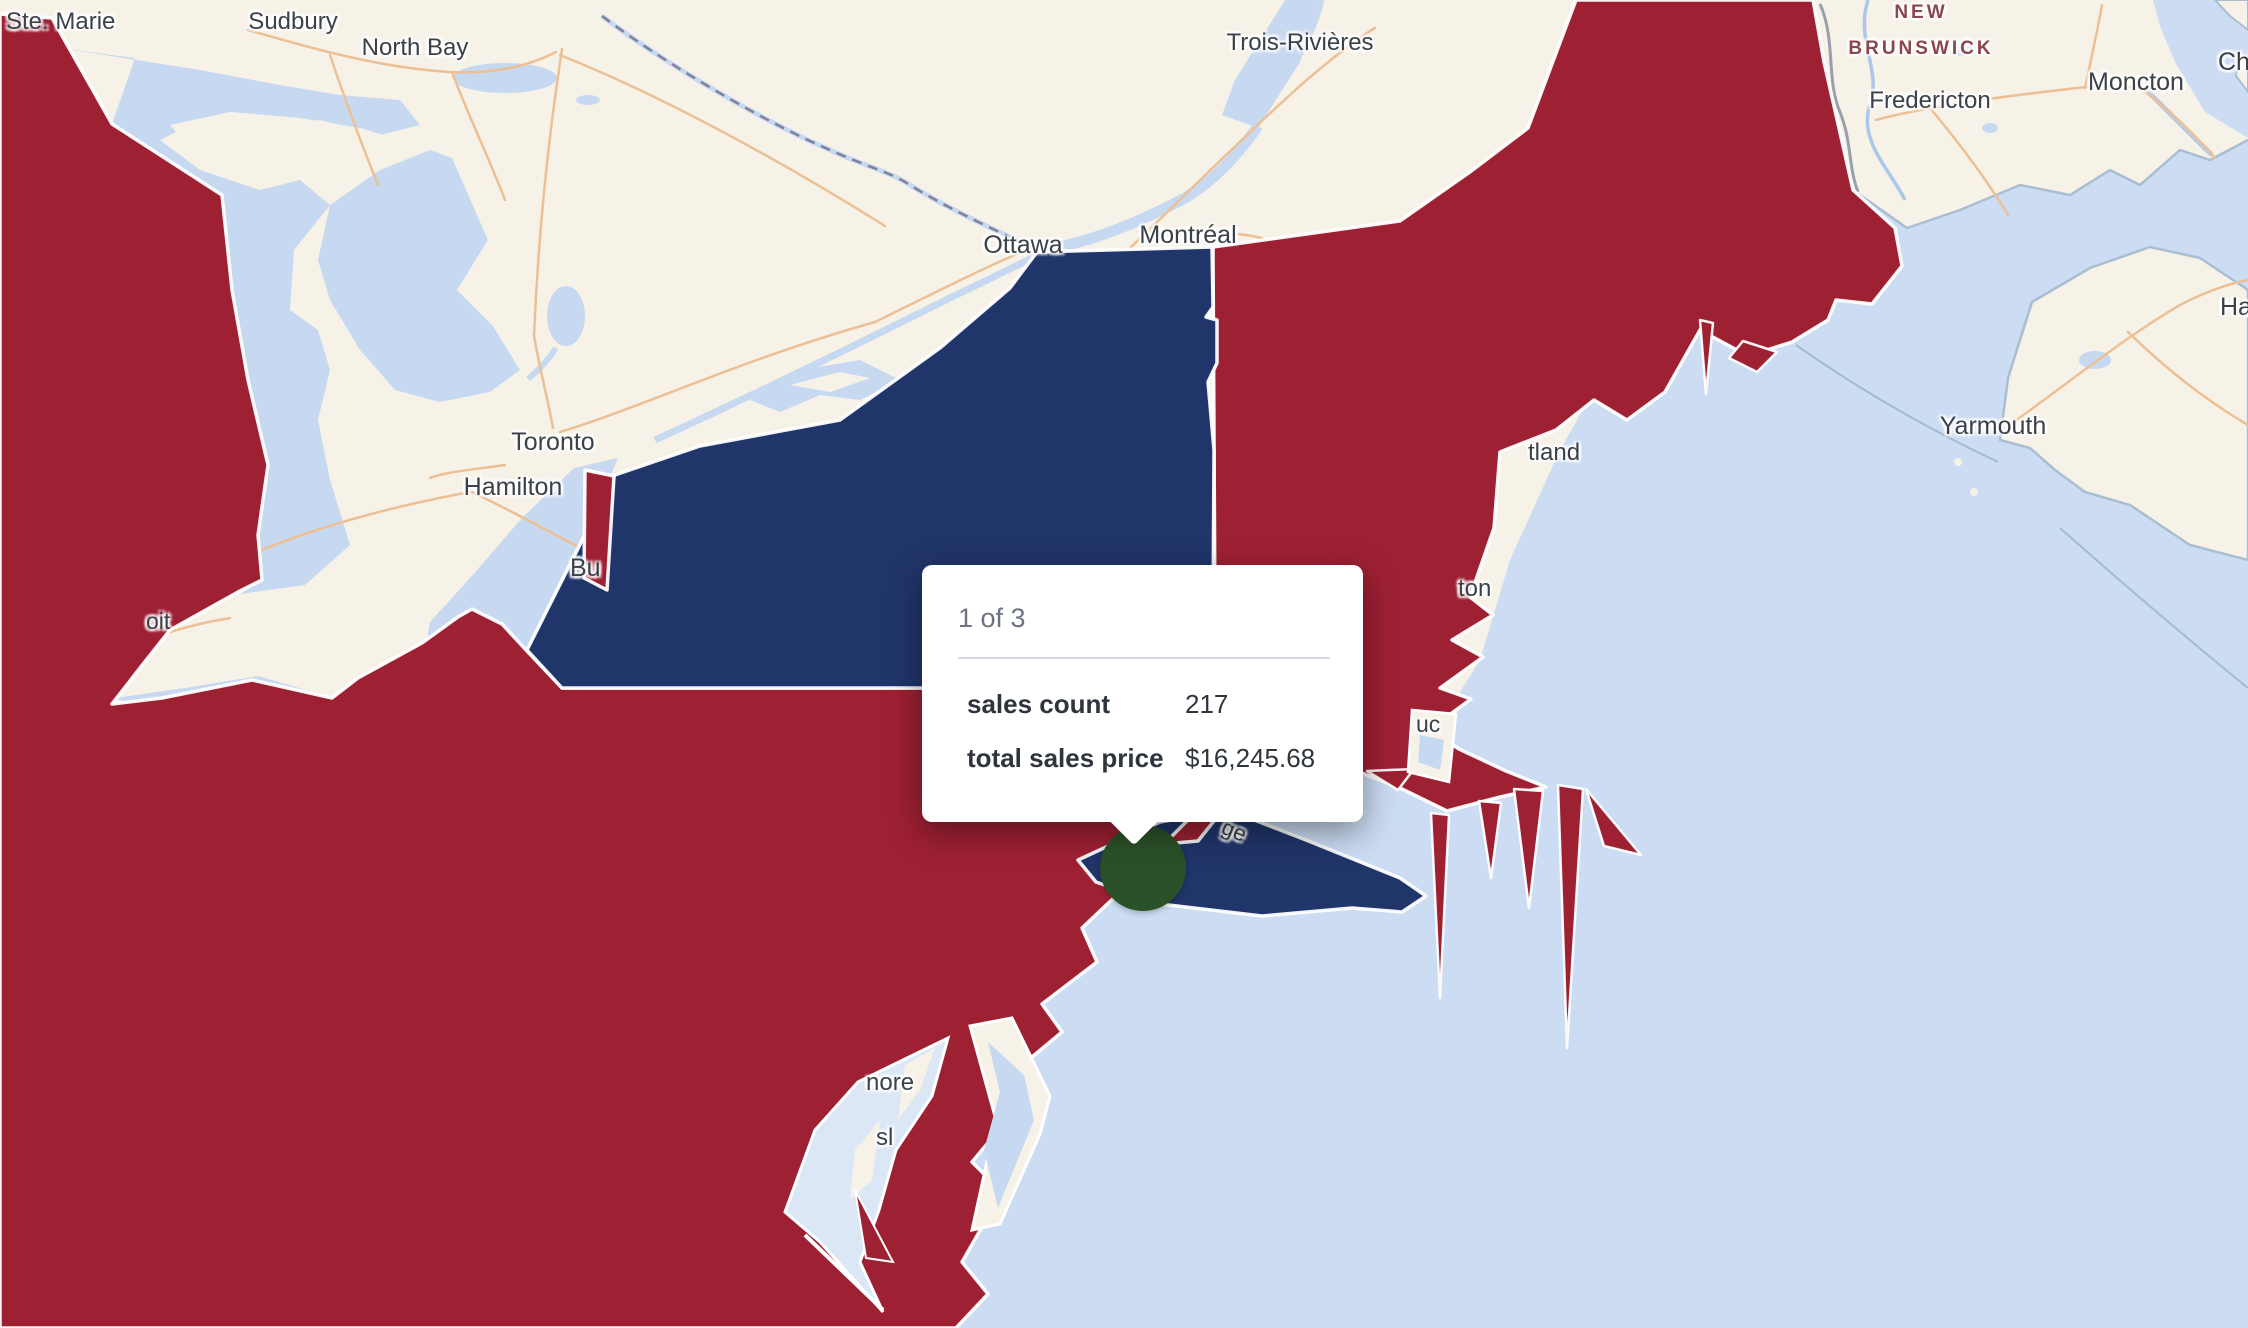  I want to click on popup-row-sales-count: sales count 217, so click(1152, 704).